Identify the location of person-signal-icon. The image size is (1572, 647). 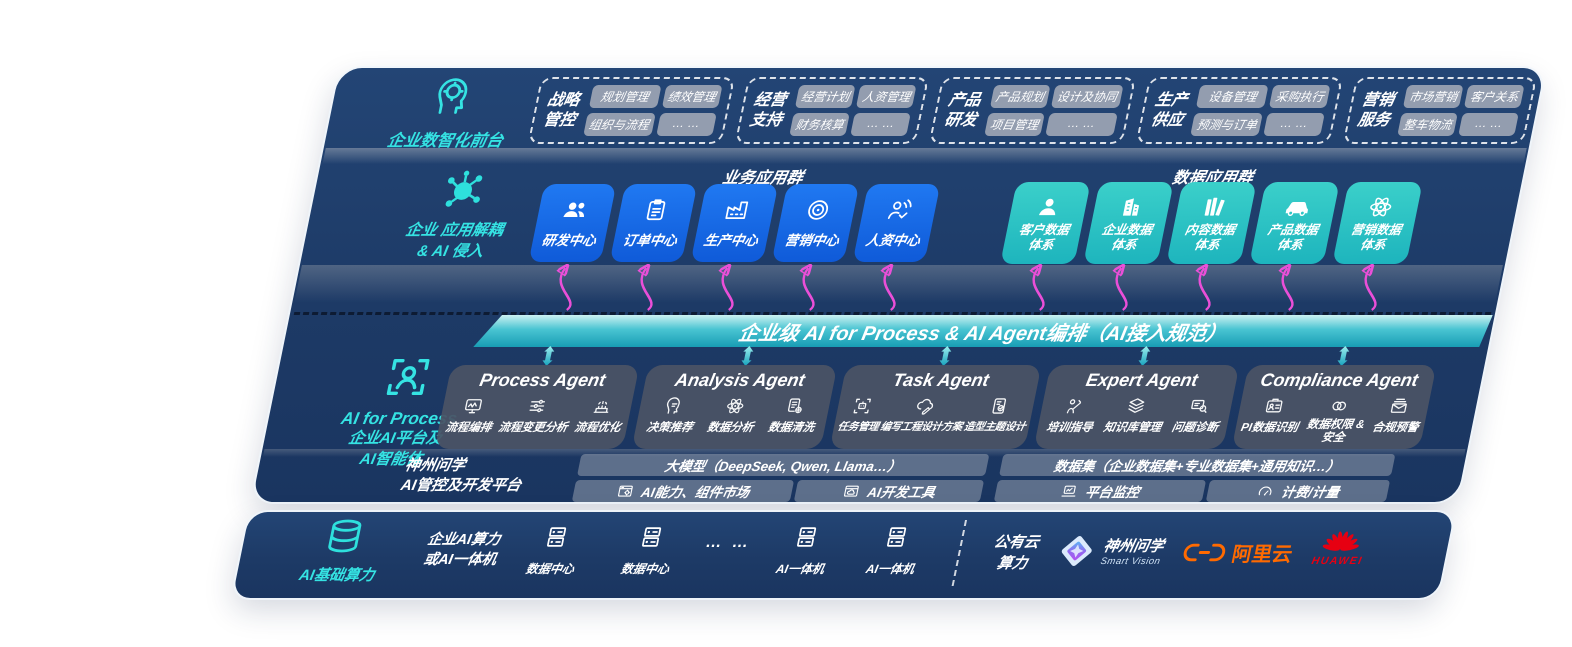
(898, 210).